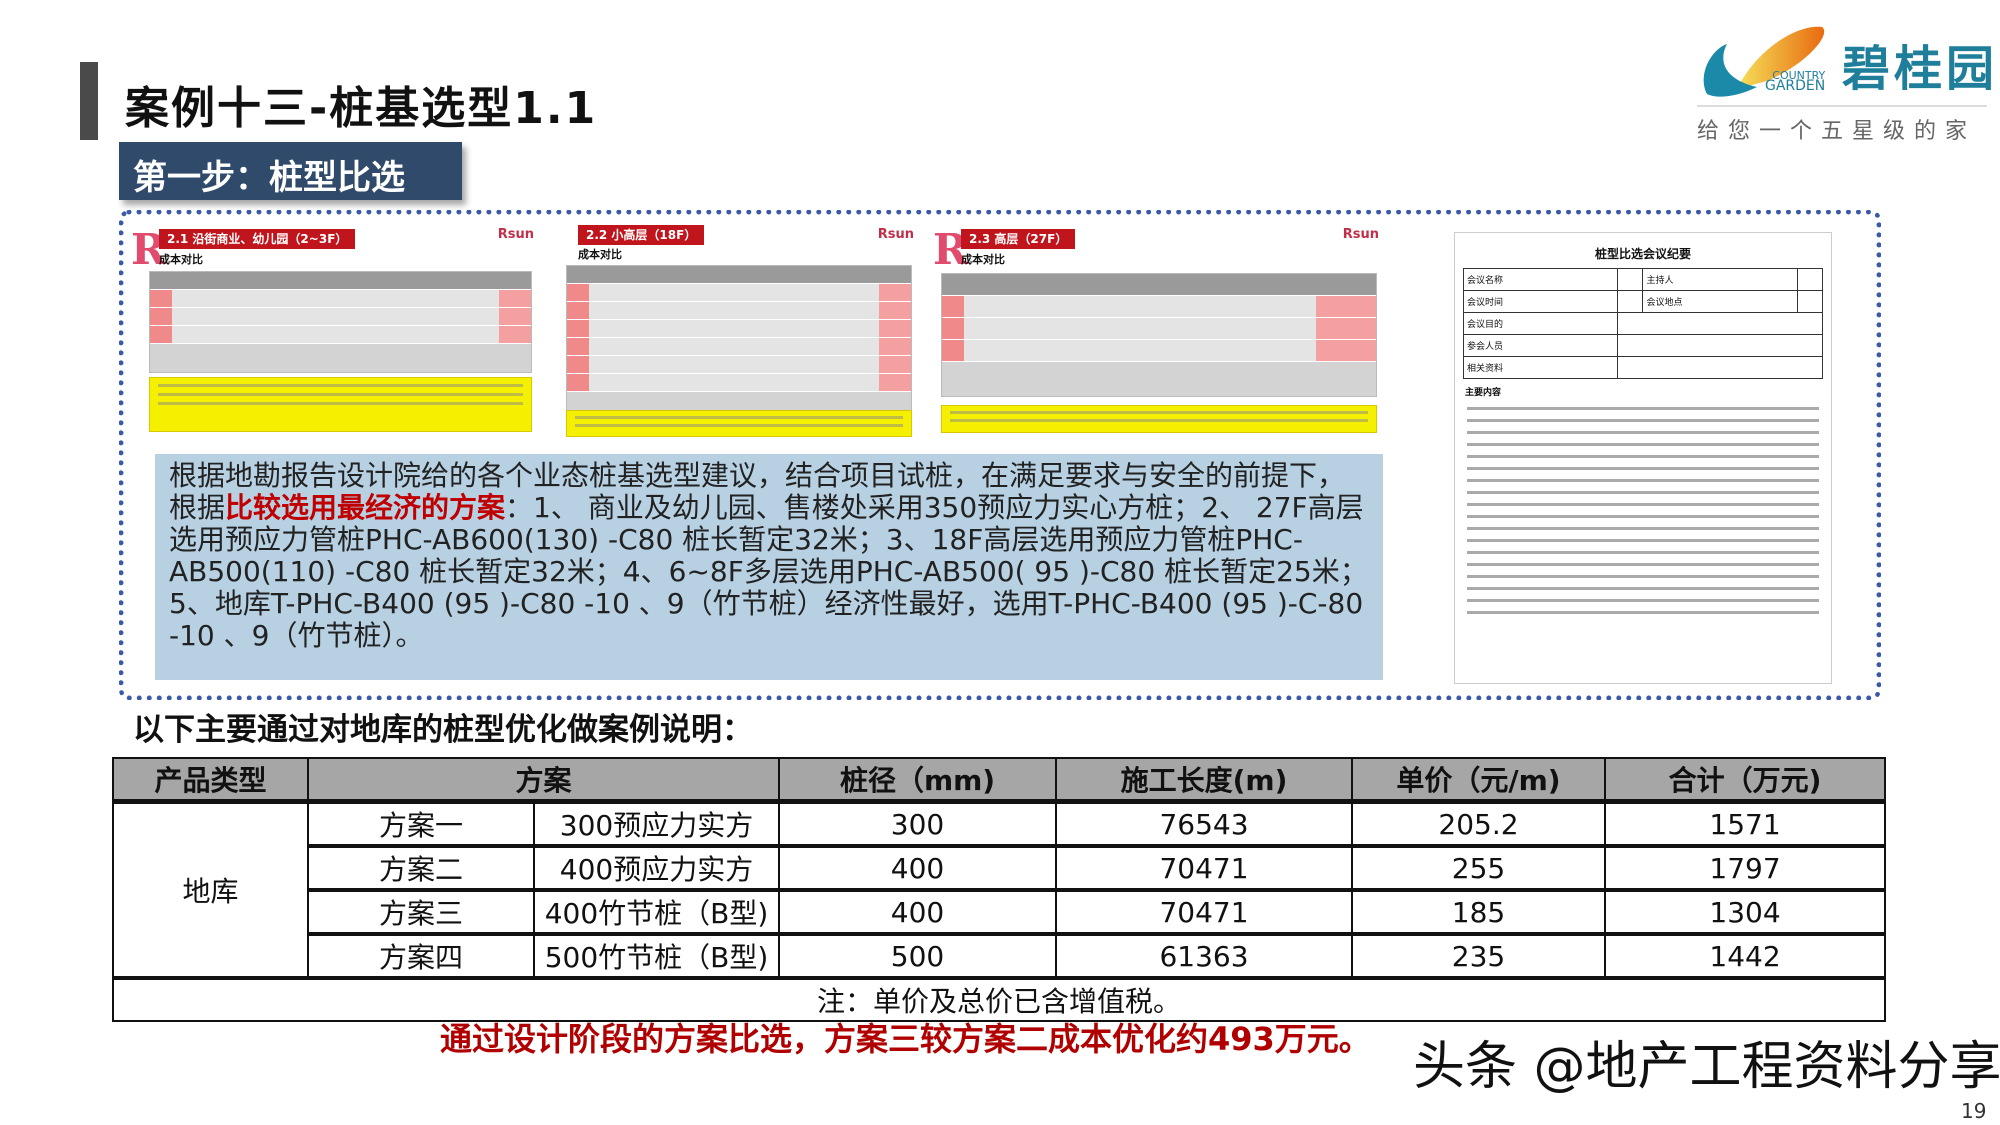 This screenshot has height=1125, width=2000. I want to click on doc-field: 主持人, so click(1720, 279).